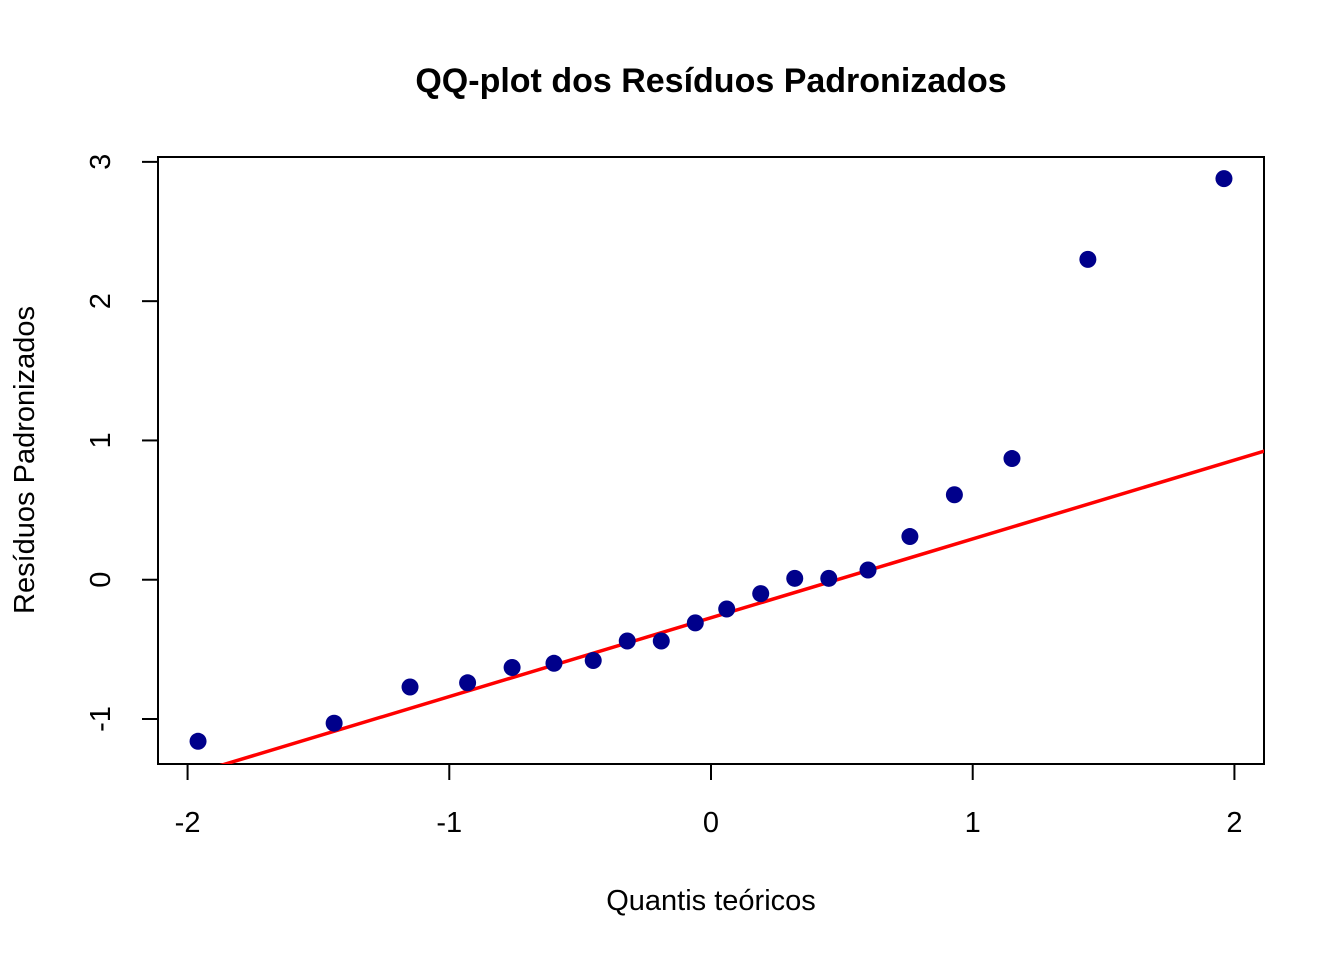 This screenshot has height=960, width=1344. I want to click on x-axis-label: Quantis teóricos, so click(711, 901).